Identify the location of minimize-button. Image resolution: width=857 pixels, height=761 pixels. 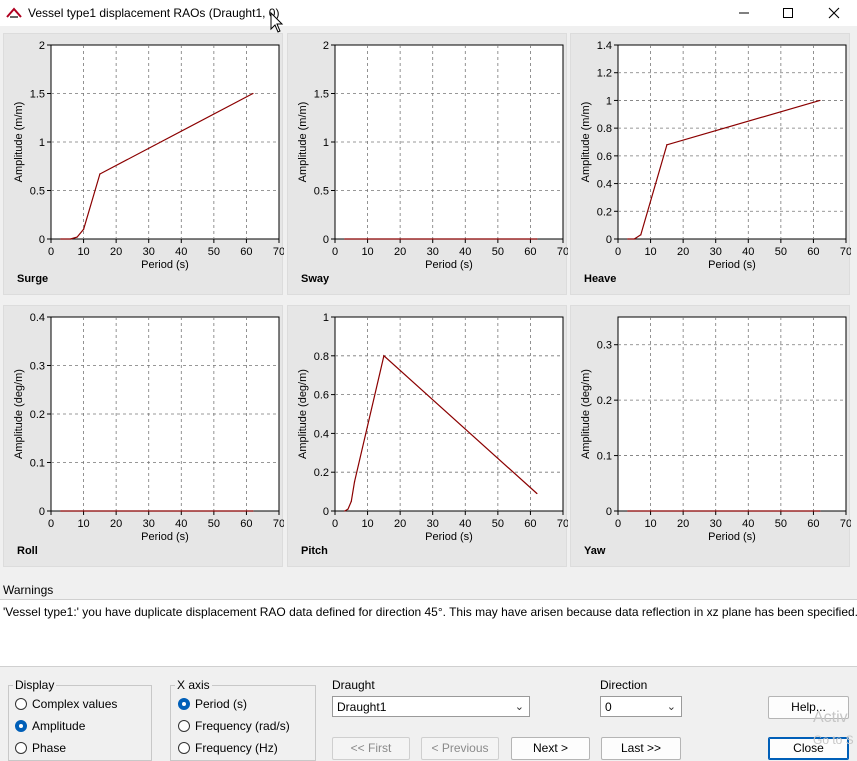
(744, 13).